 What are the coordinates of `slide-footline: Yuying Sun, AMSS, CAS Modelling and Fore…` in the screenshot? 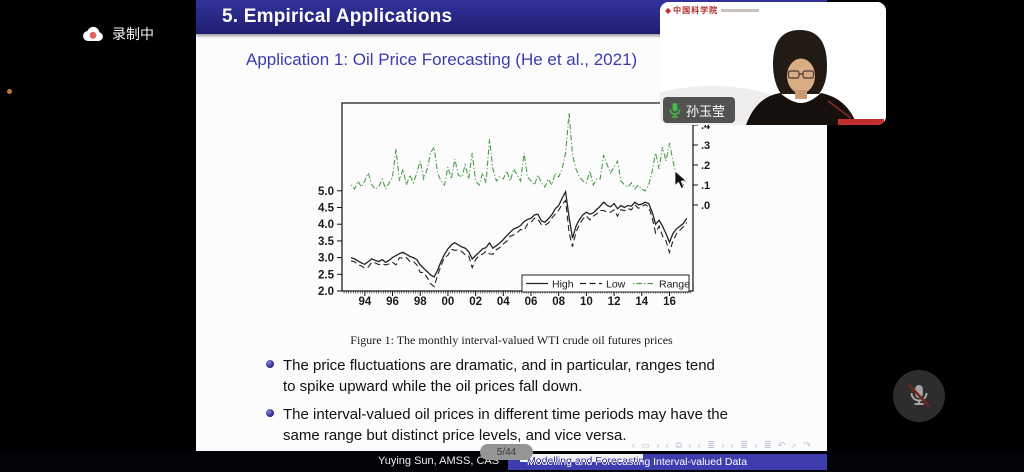 It's located at (512, 461).